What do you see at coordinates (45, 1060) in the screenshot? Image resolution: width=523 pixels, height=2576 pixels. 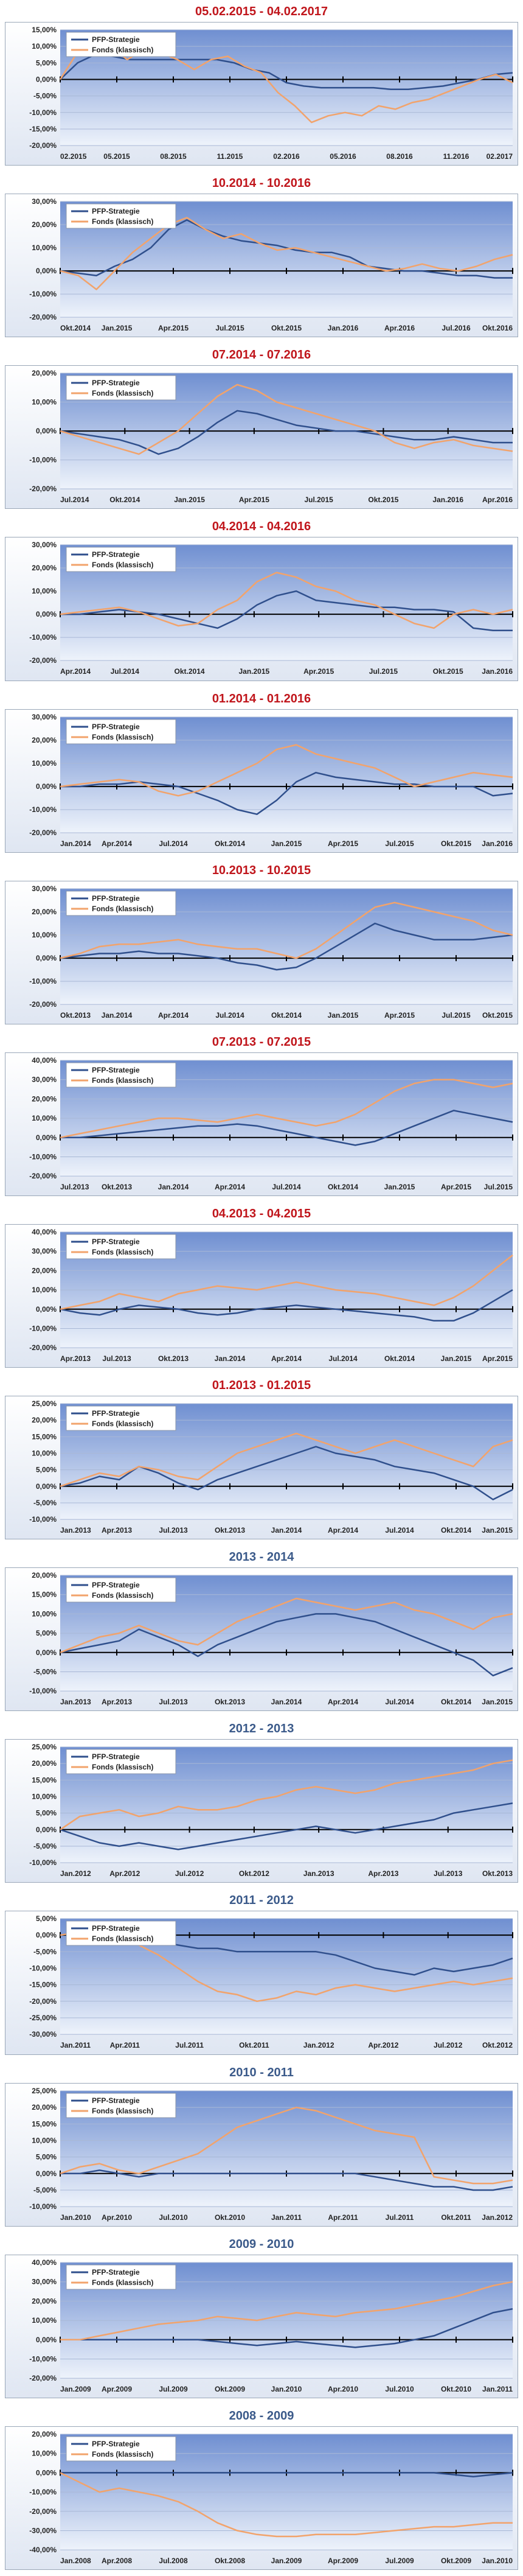 I see `y-tick-label: 40,00%` at bounding box center [45, 1060].